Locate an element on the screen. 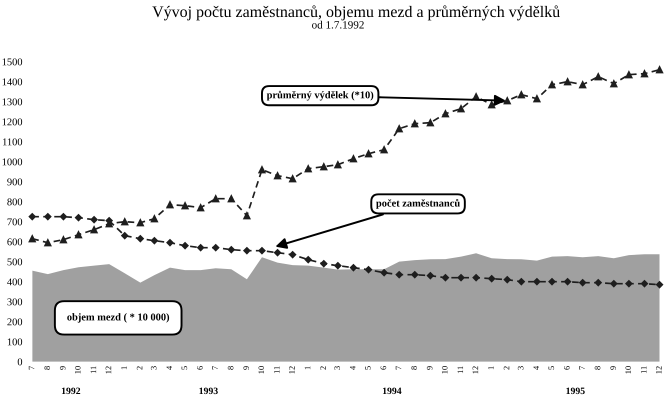 The width and height of the screenshot is (672, 403). y-tick-label: 700 is located at coordinates (15, 222).